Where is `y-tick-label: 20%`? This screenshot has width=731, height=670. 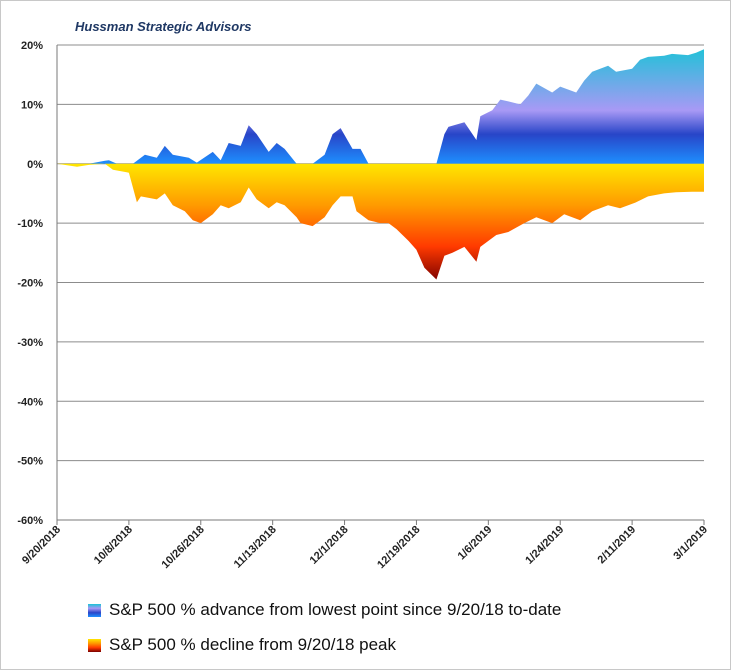 y-tick-label: 20% is located at coordinates (32, 46).